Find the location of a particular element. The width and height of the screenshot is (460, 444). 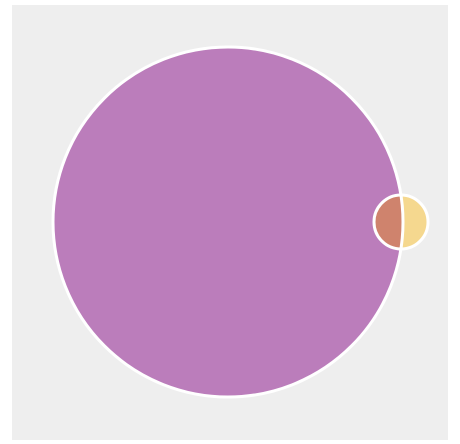

overlap-region is located at coordinates (388, 222).